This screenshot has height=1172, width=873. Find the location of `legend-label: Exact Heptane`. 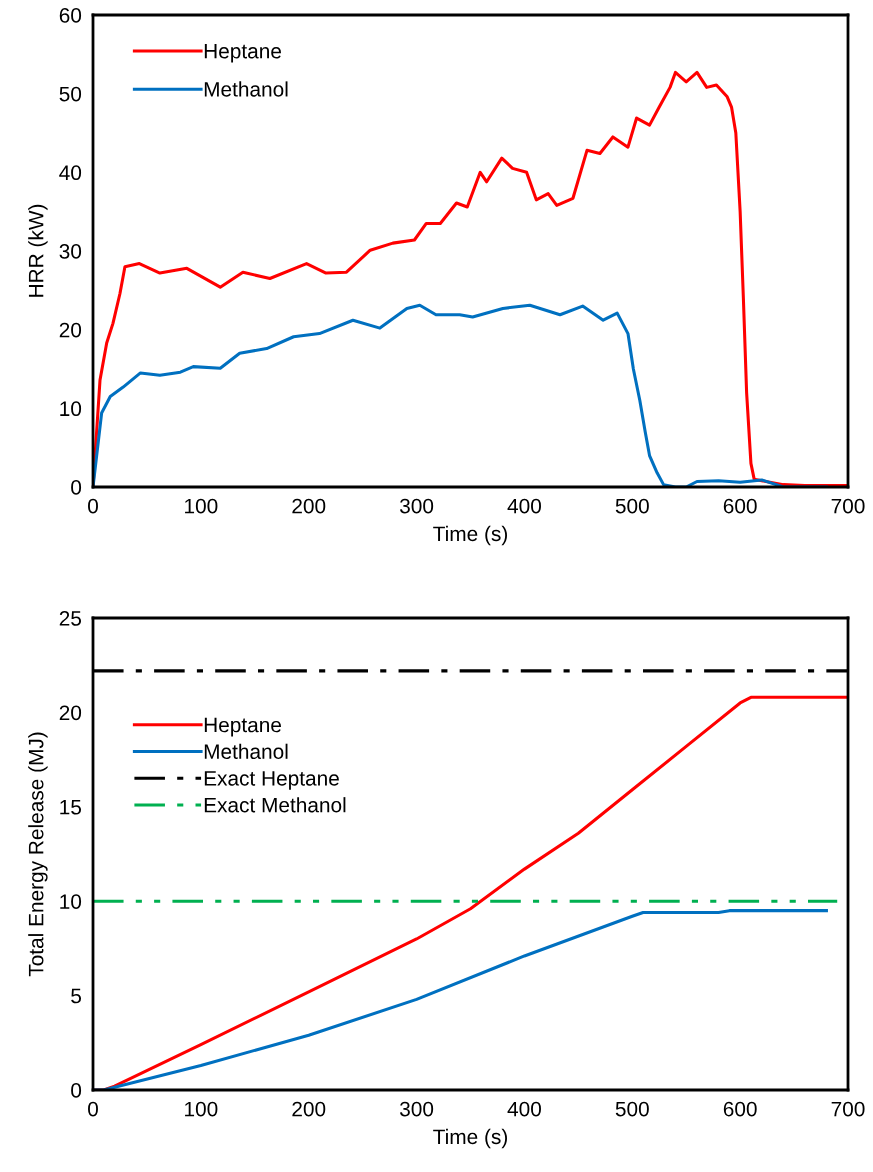

legend-label: Exact Heptane is located at coordinates (271, 780).